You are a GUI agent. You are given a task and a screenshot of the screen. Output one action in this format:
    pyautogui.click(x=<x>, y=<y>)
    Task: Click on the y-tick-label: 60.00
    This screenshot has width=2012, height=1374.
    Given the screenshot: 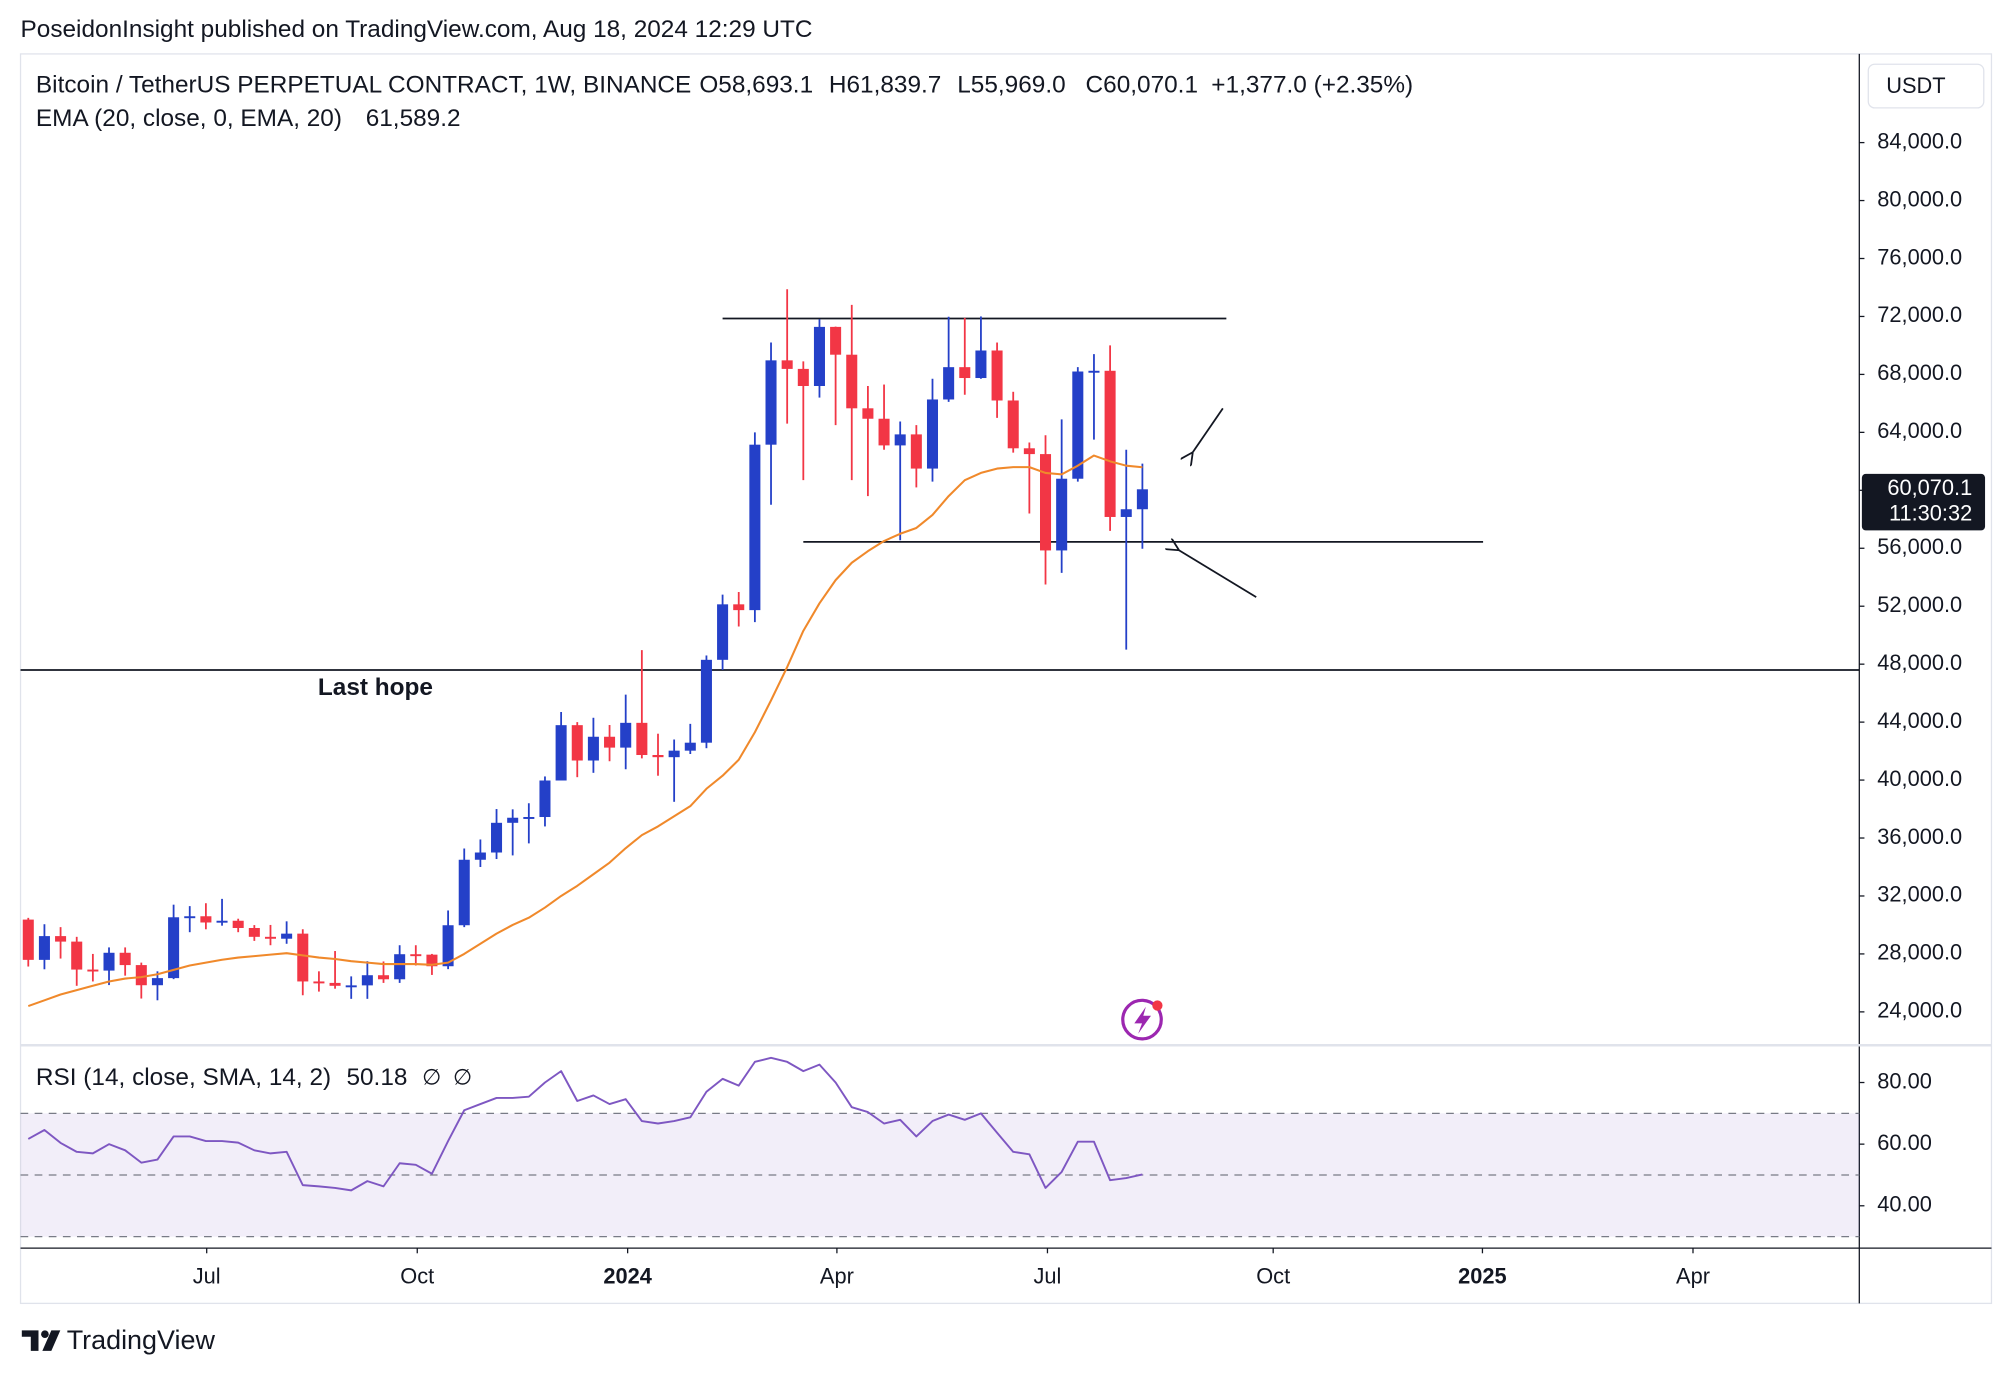 What is the action you would take?
    pyautogui.click(x=1904, y=1142)
    